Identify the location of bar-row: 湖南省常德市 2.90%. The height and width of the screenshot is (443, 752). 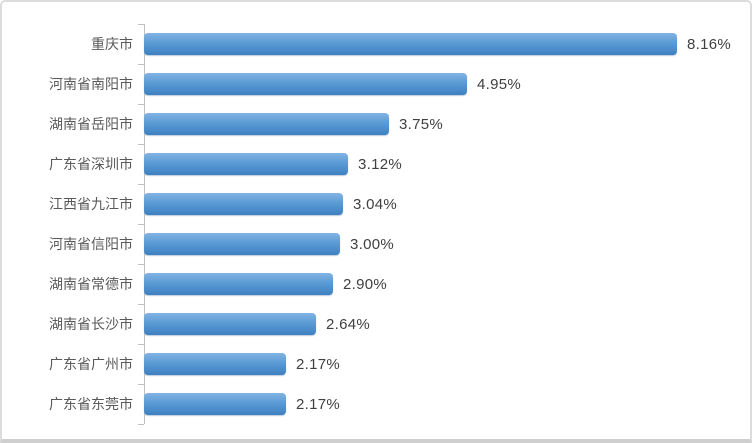
(376, 284).